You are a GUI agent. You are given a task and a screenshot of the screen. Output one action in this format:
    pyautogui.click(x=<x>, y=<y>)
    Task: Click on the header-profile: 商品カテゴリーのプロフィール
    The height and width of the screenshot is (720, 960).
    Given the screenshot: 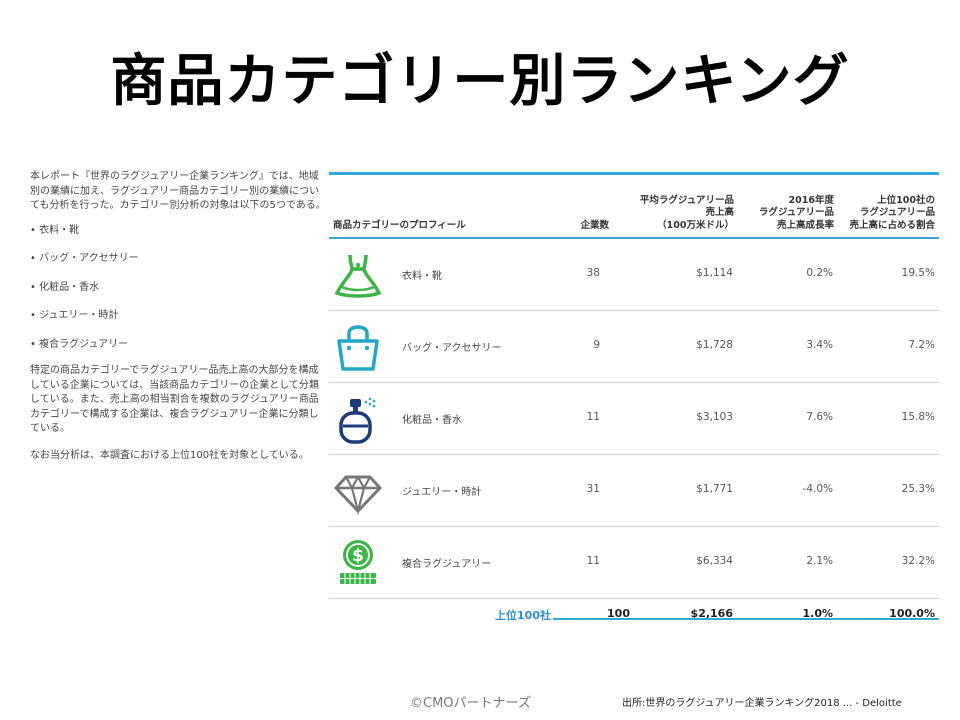 What is the action you would take?
    pyautogui.click(x=399, y=225)
    